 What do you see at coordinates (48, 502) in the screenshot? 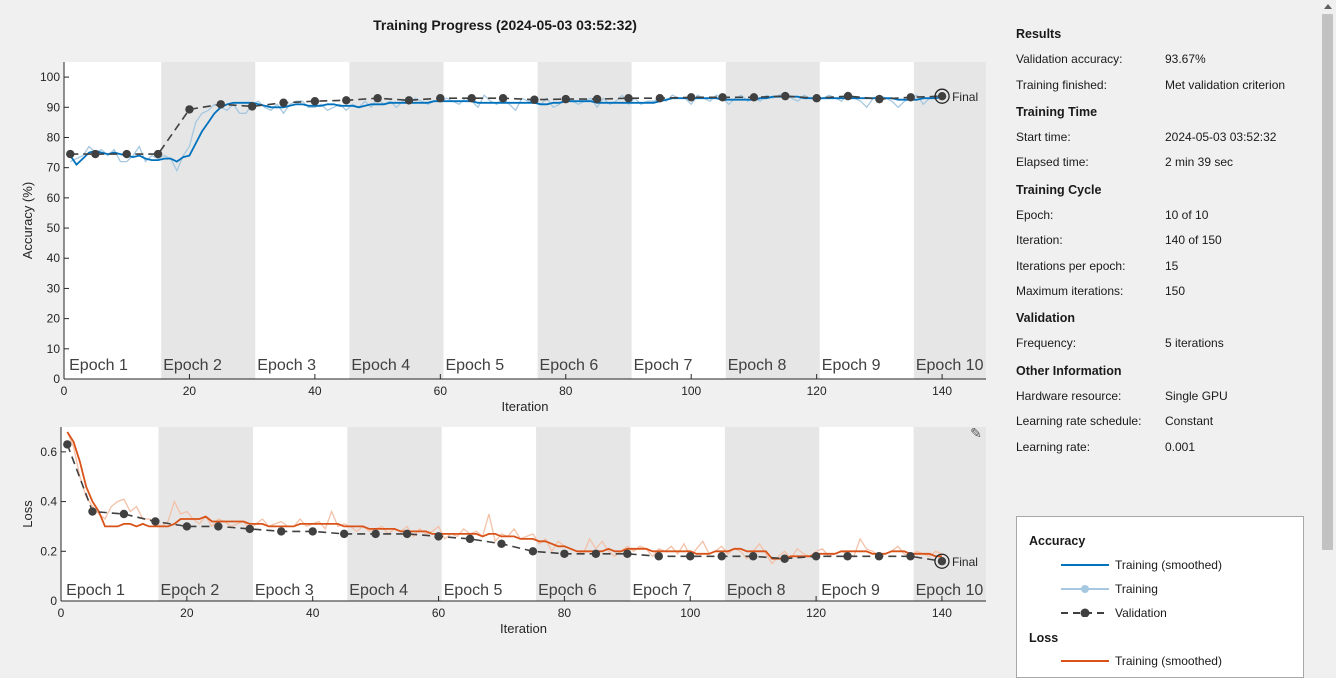
I see `loss-y-tick-label: 0.4` at bounding box center [48, 502].